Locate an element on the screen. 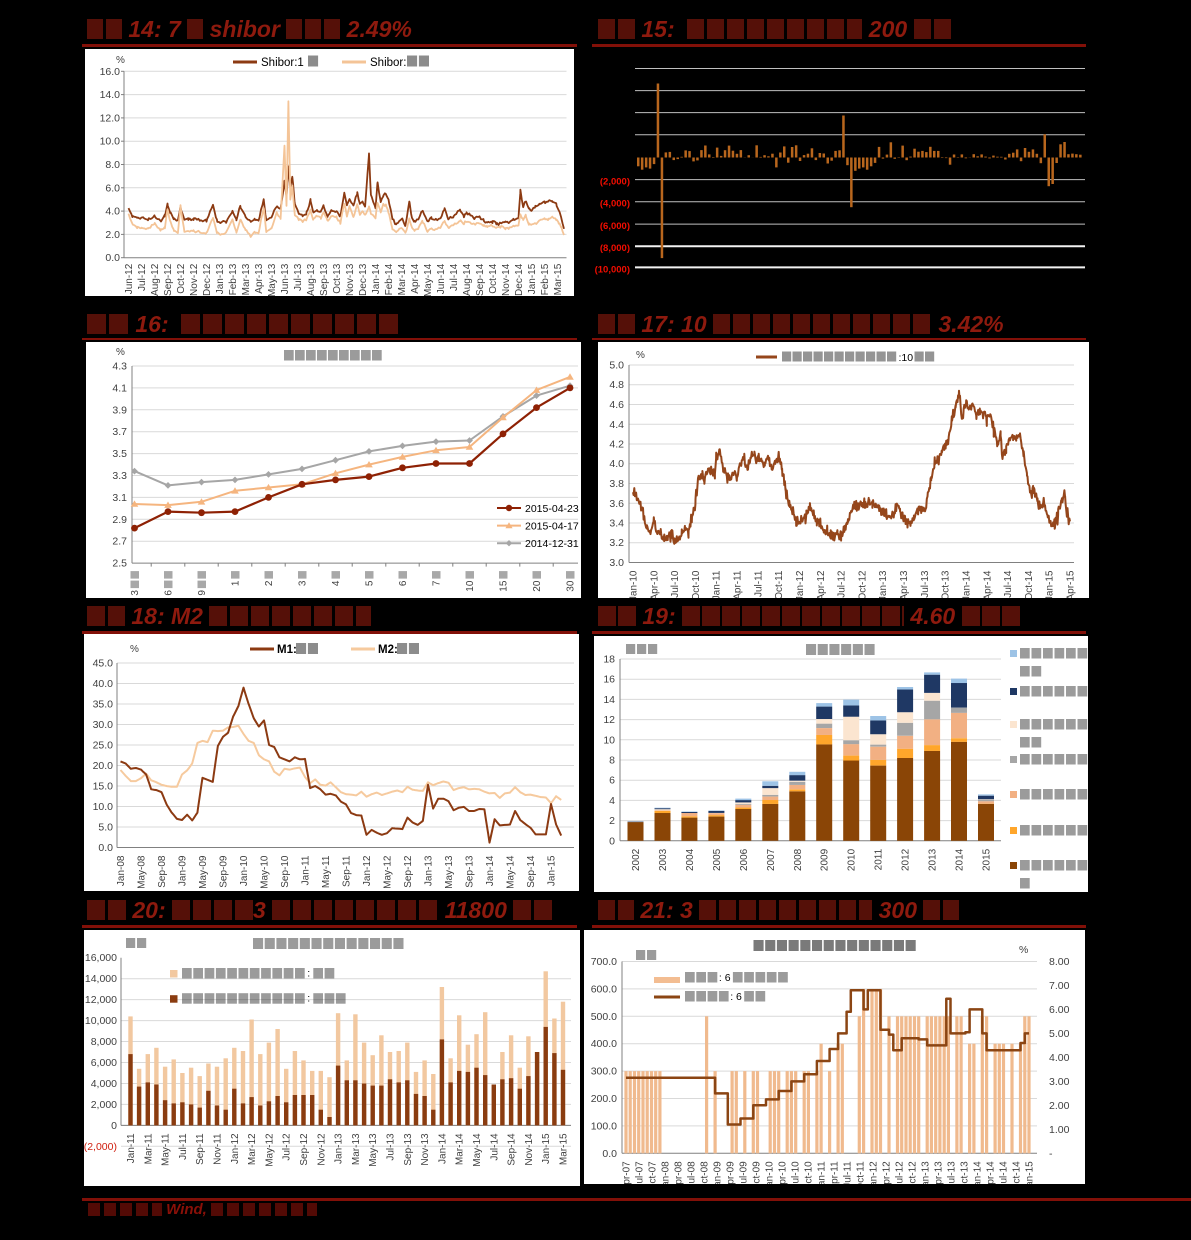 The image size is (1191, 1240). svg-text: 2006 is located at coordinates (744, 859).